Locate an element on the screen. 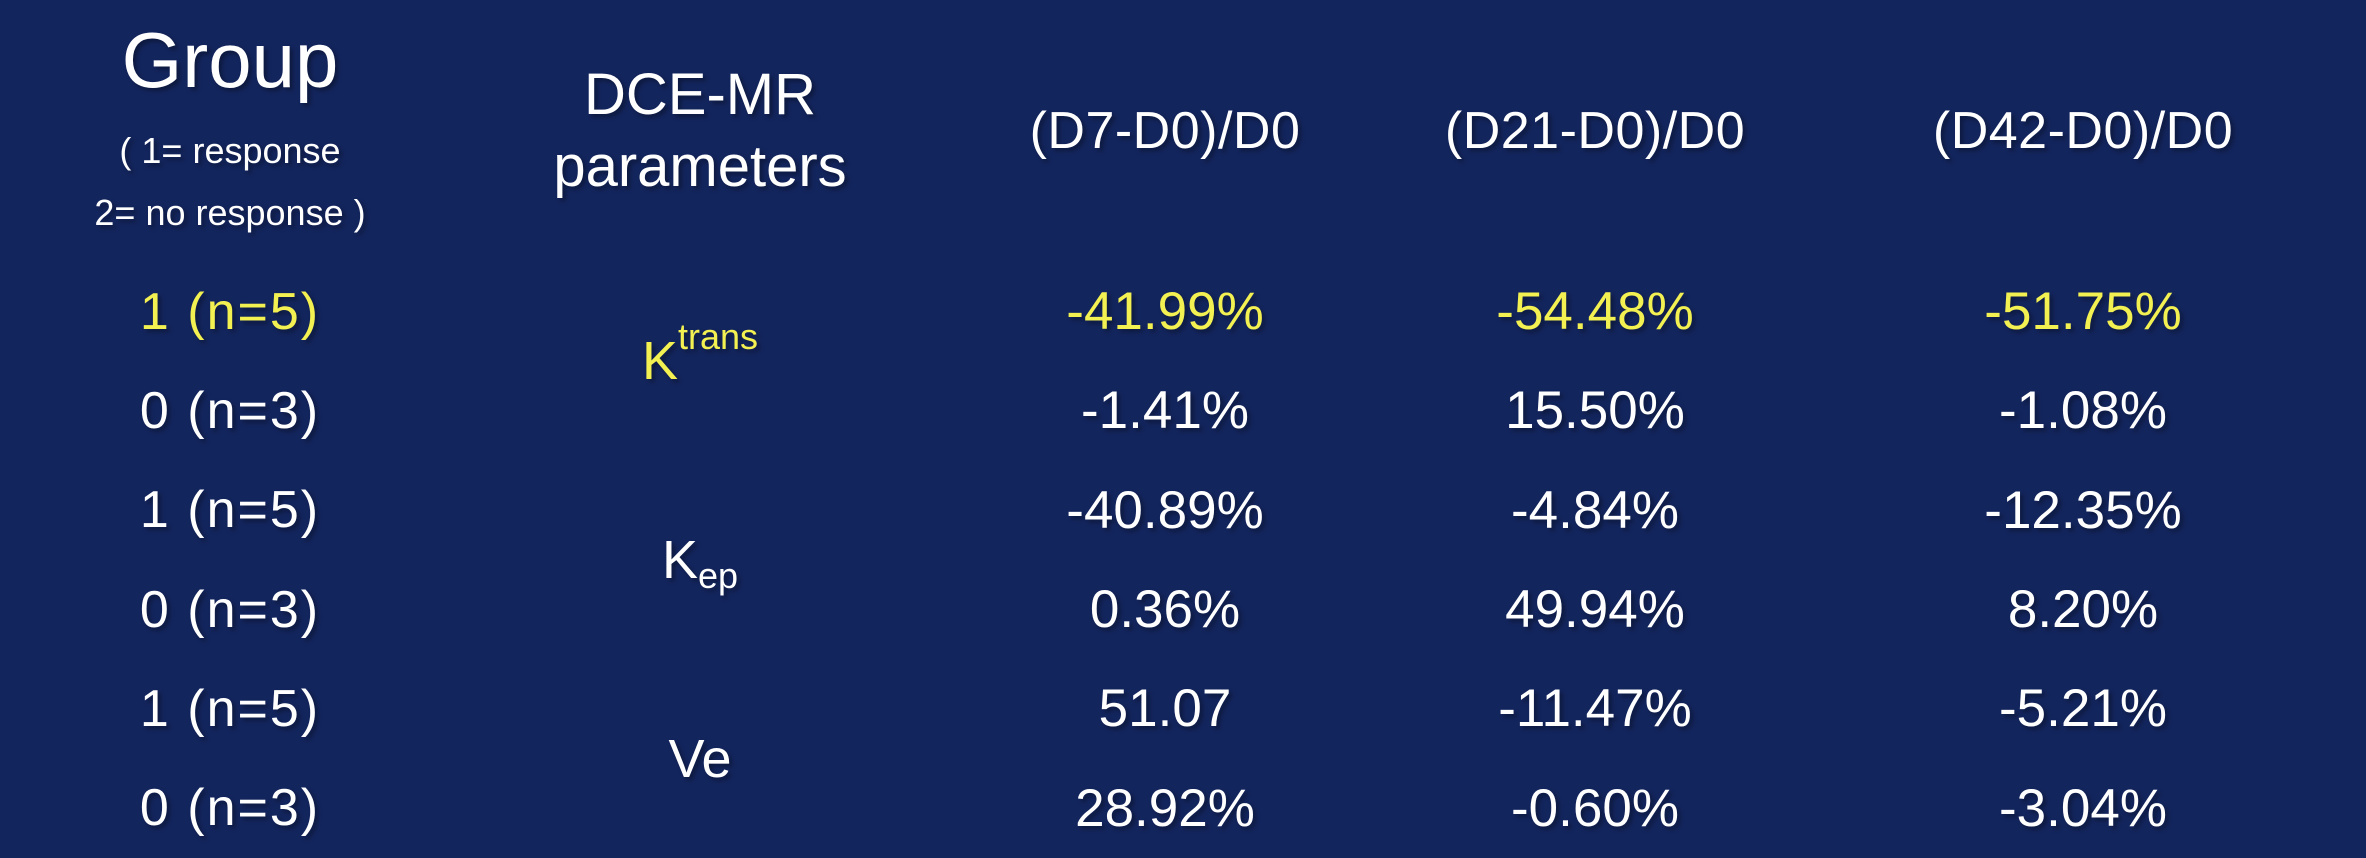 The width and height of the screenshot is (2366, 858). value-cell-row2-d7: -1.41% is located at coordinates (1165, 411).